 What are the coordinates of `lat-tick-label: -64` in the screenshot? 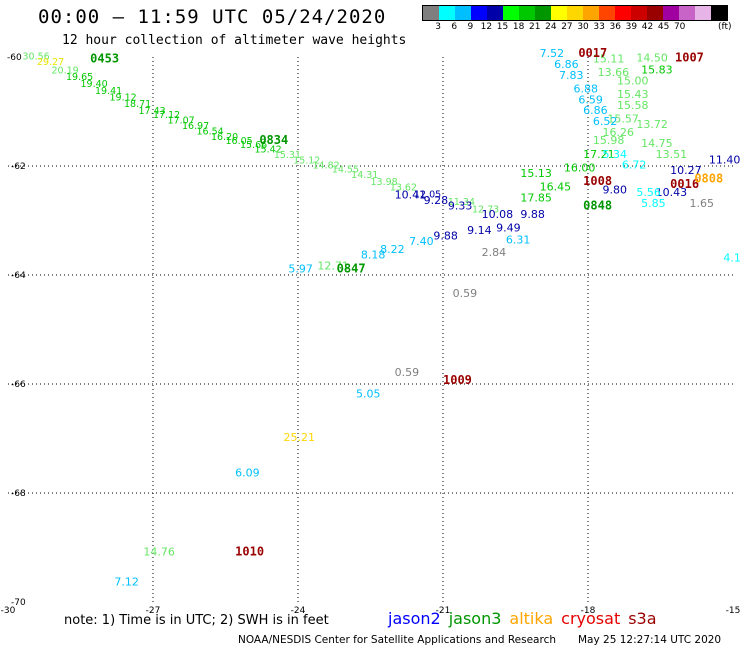 It's located at (18, 276).